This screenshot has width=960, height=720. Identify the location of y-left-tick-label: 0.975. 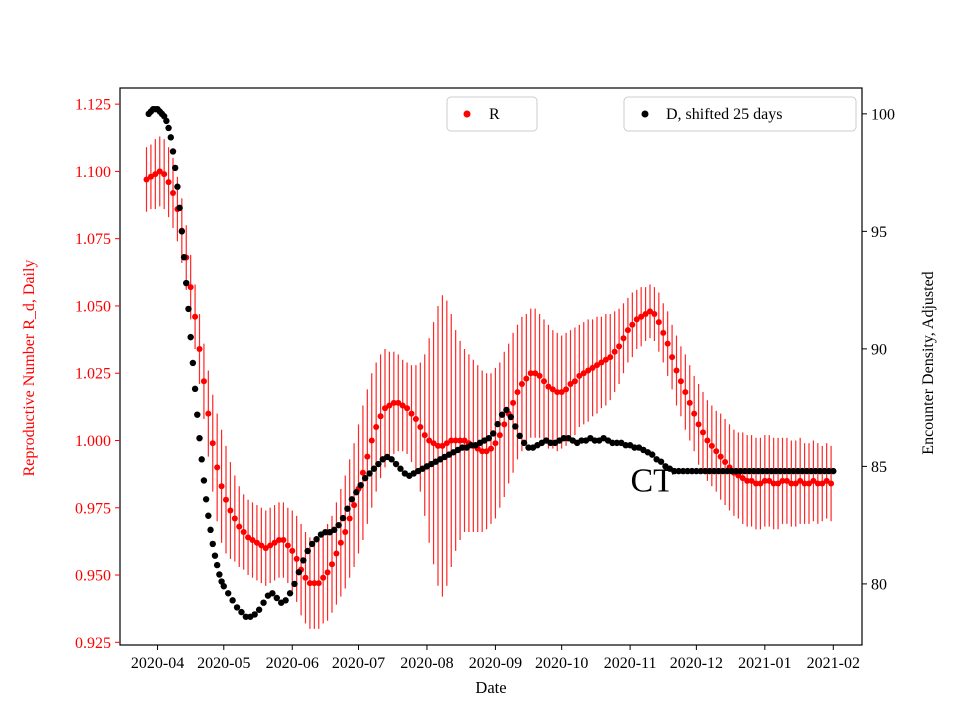
(93, 508).